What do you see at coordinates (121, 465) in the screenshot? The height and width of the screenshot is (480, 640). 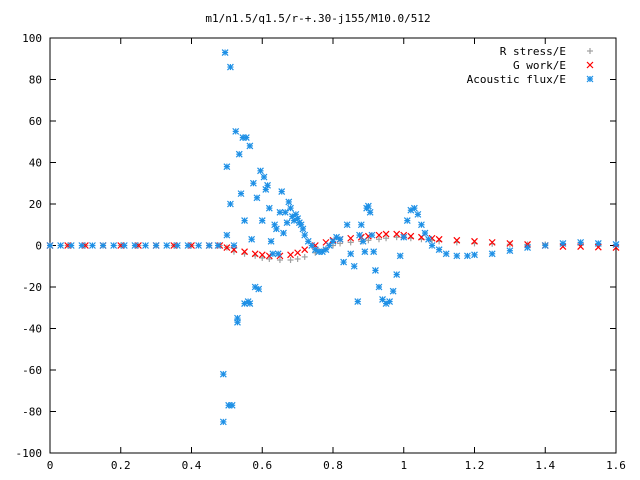 I see `x-tick-label: 0.2` at bounding box center [121, 465].